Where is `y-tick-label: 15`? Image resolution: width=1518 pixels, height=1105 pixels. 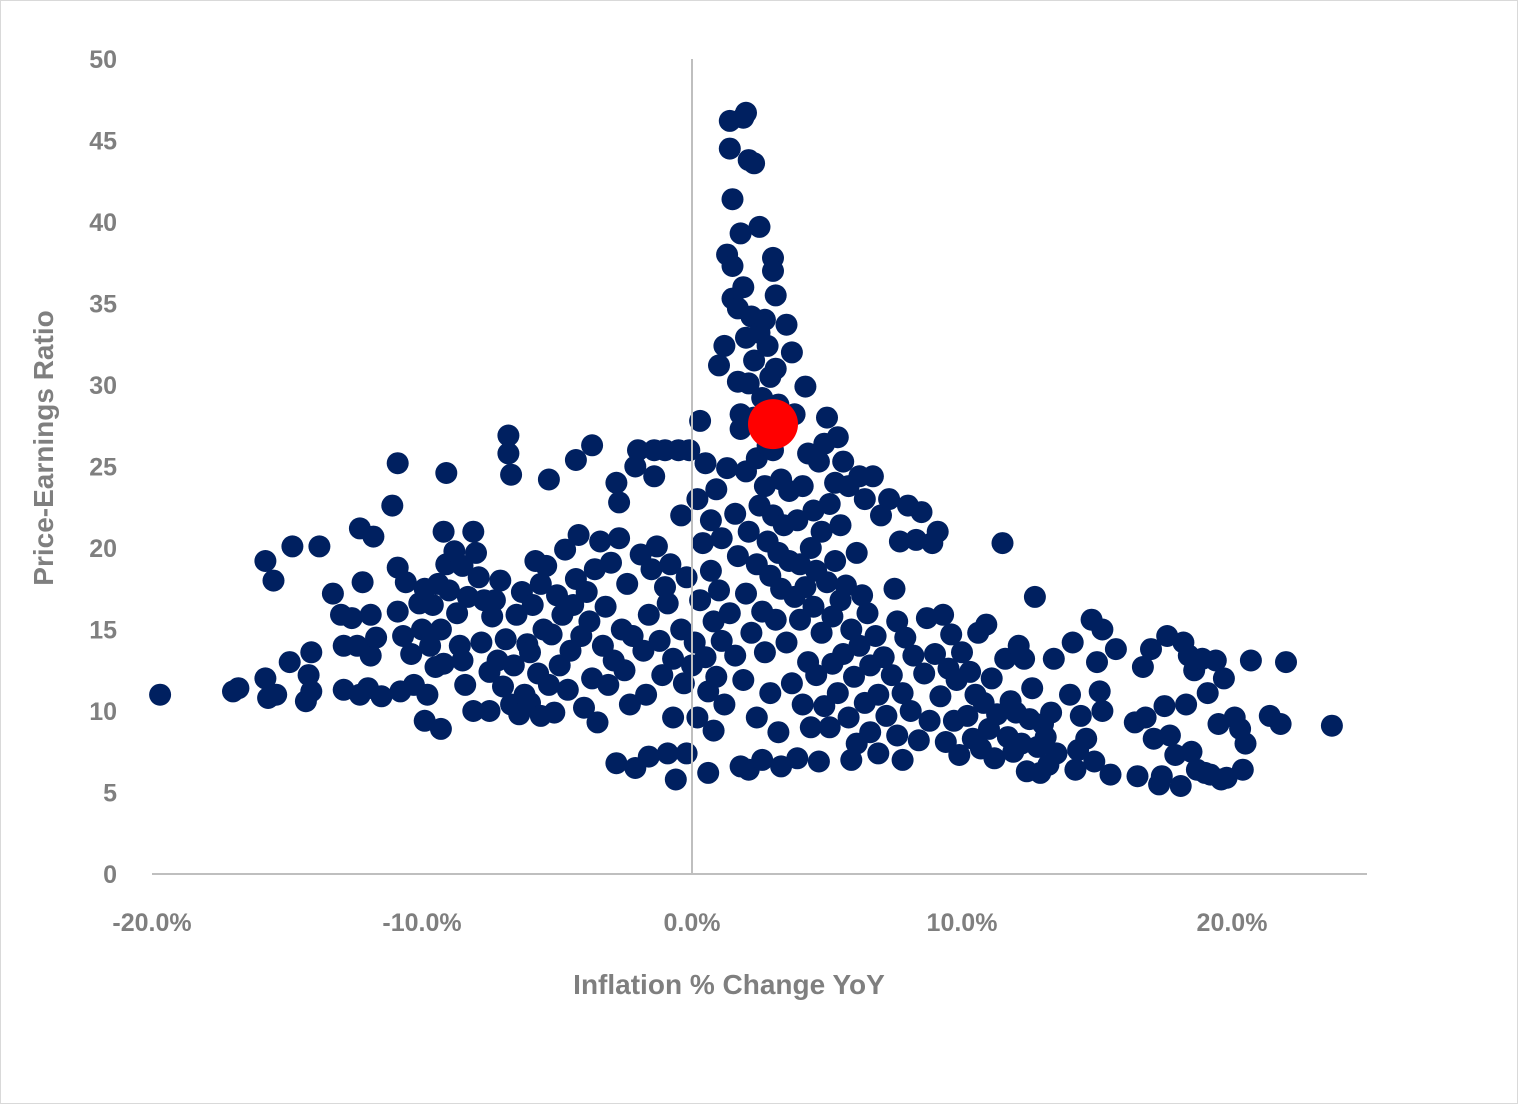
y-tick-label: 15 is located at coordinates (103, 631).